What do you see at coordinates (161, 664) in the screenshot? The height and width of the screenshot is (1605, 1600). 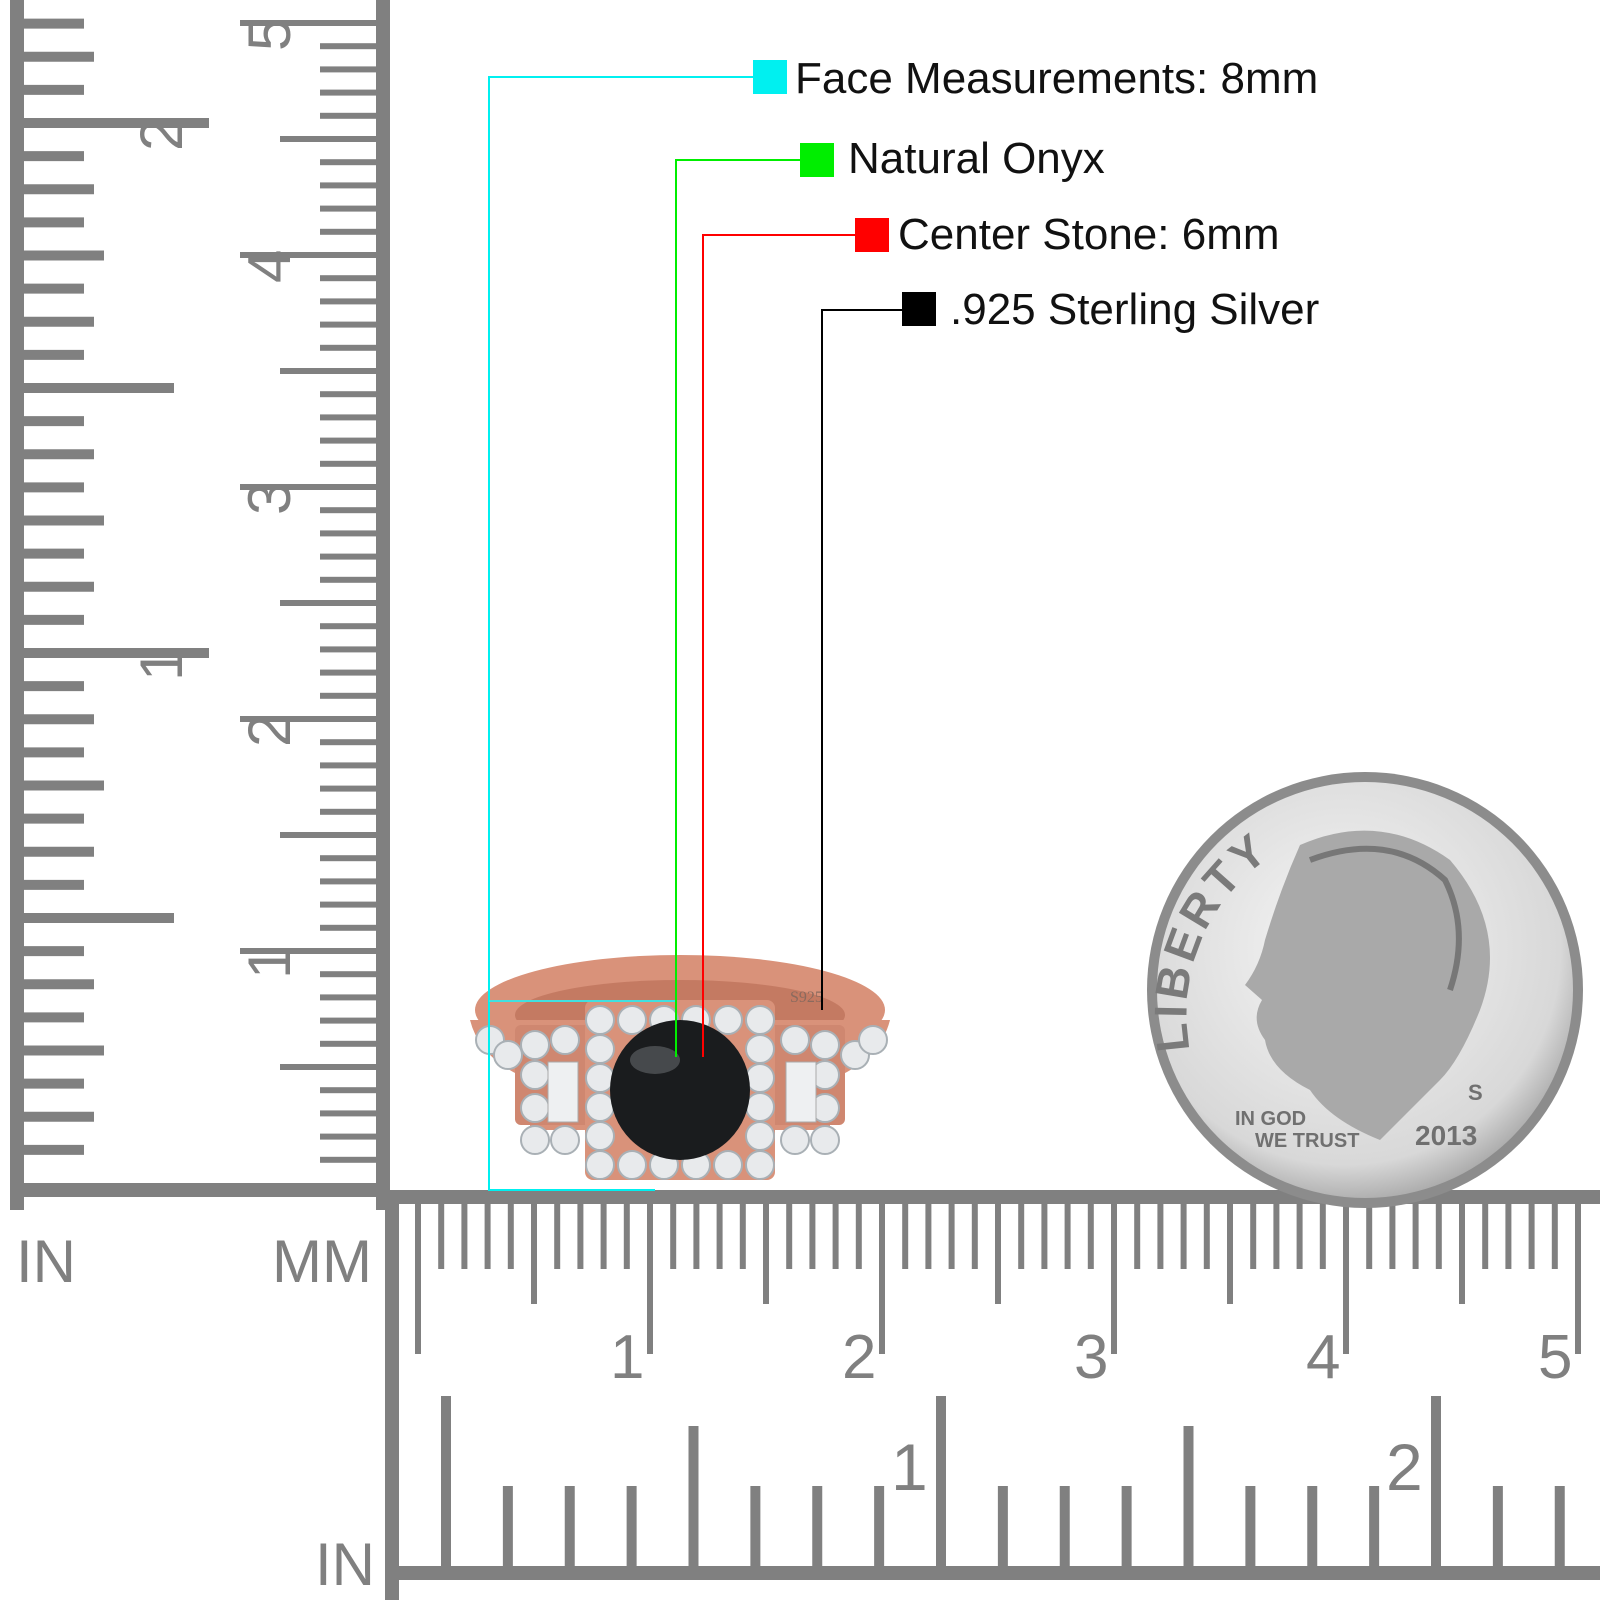 I see `inch-tick-label: 1` at bounding box center [161, 664].